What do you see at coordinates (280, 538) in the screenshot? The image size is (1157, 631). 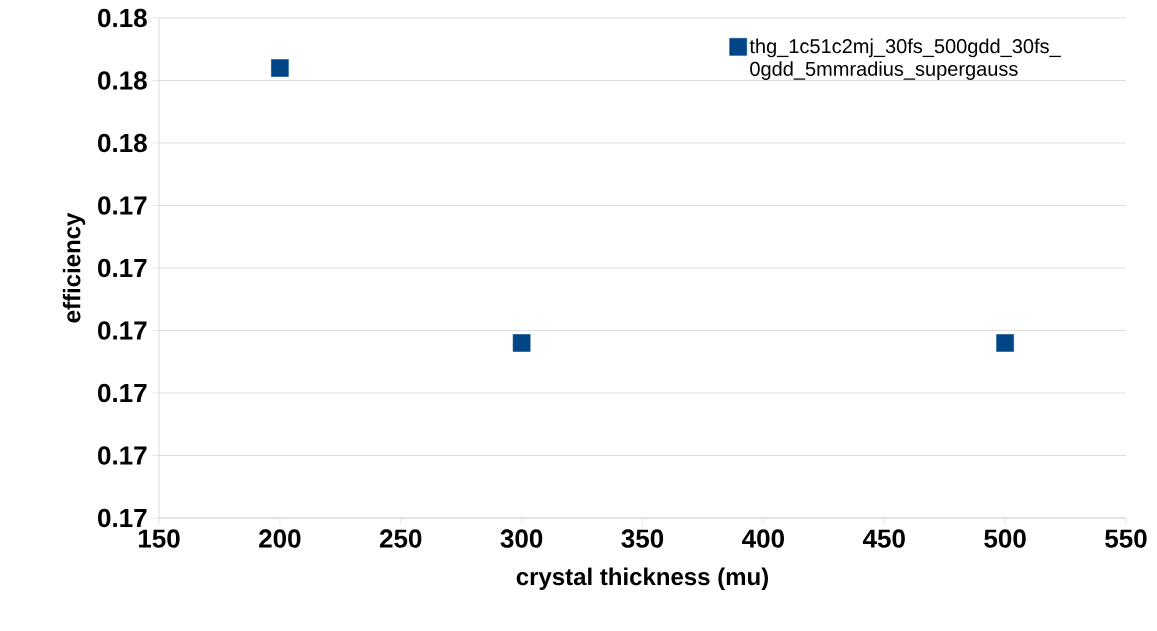 I see `x-tick-label: 200` at bounding box center [280, 538].